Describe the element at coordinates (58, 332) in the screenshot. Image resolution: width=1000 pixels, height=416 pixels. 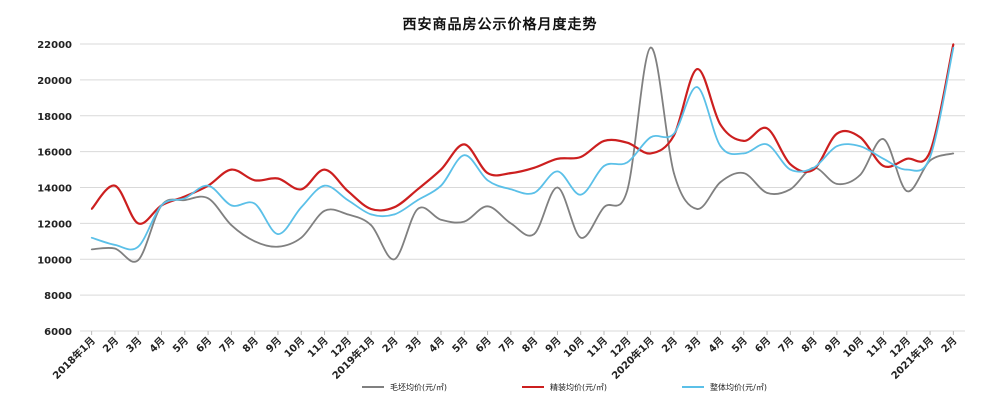
I see `y-tick-label: 6000` at that location.